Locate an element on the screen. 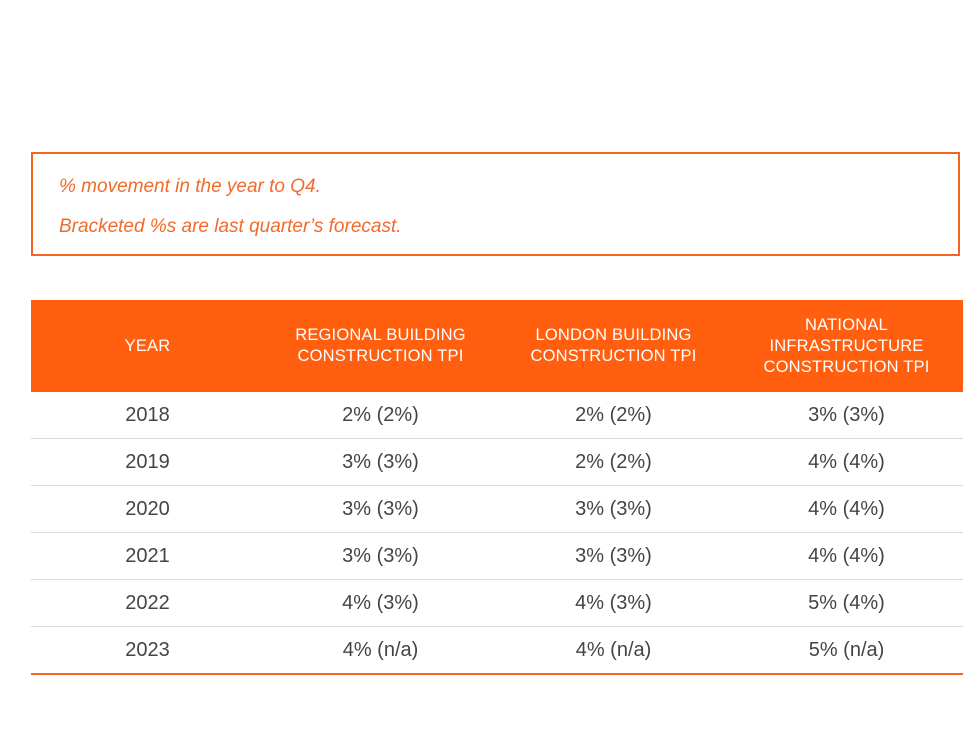  year-cell: 2022 is located at coordinates (147, 603).